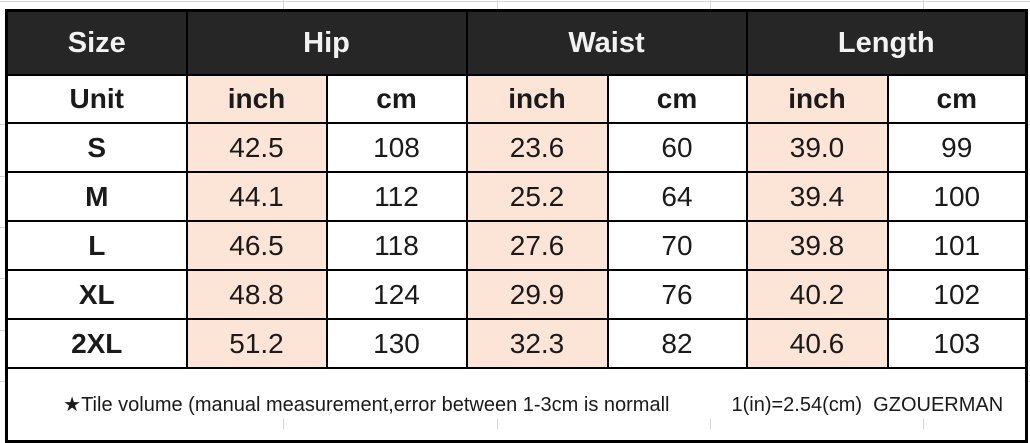 The image size is (1030, 443). Describe the element at coordinates (817, 343) in the screenshot. I see `length-inch-cell: 40.6` at that location.